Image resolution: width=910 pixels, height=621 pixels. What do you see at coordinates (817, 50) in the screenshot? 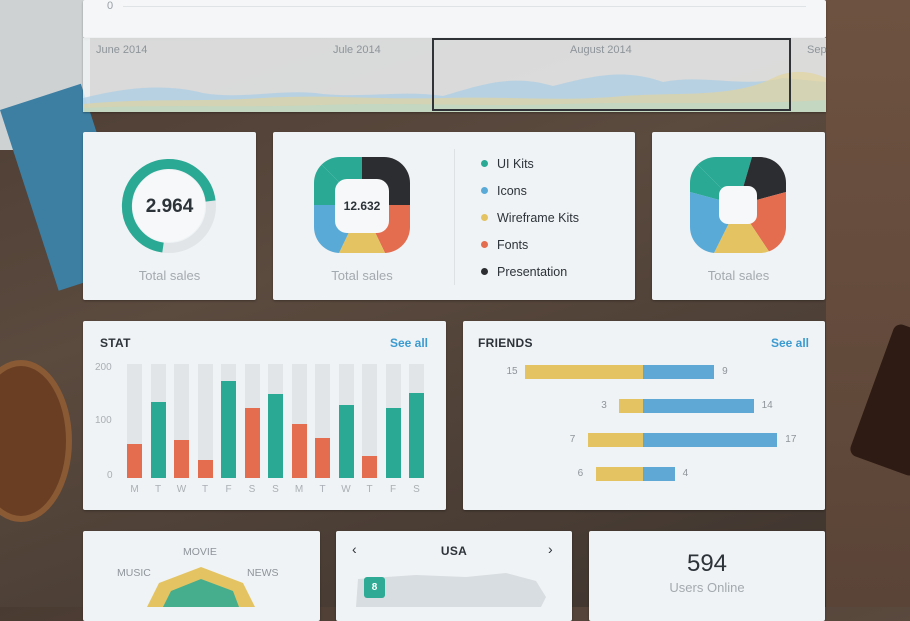
I see `month-label: Sep` at bounding box center [817, 50].